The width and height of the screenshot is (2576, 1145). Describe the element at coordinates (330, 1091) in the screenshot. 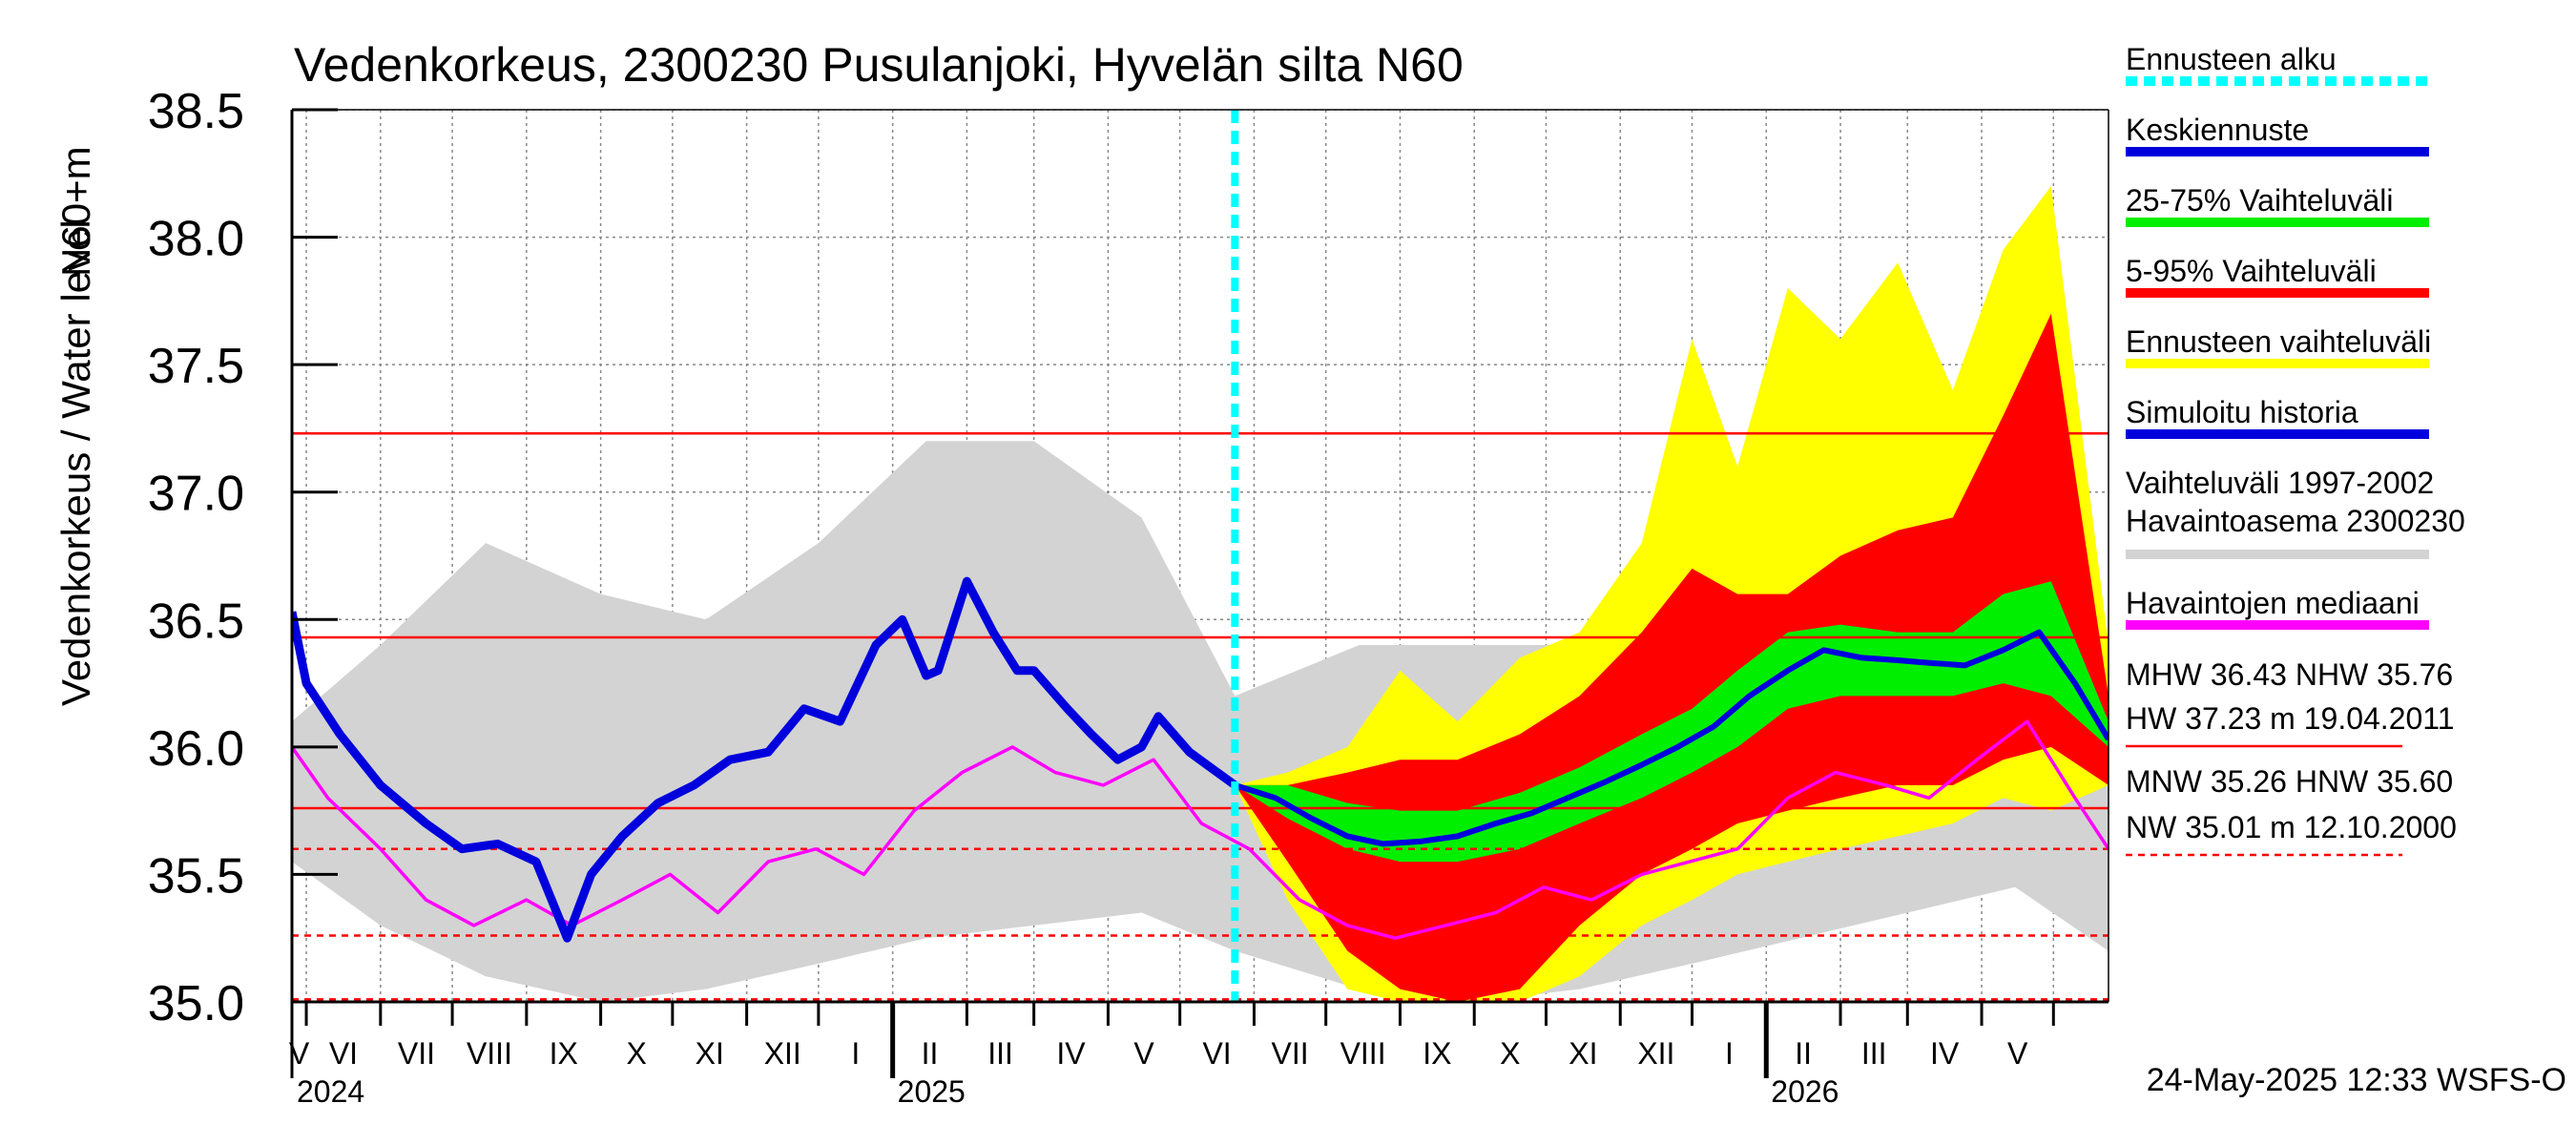

I see `year-label: 2024` at that location.